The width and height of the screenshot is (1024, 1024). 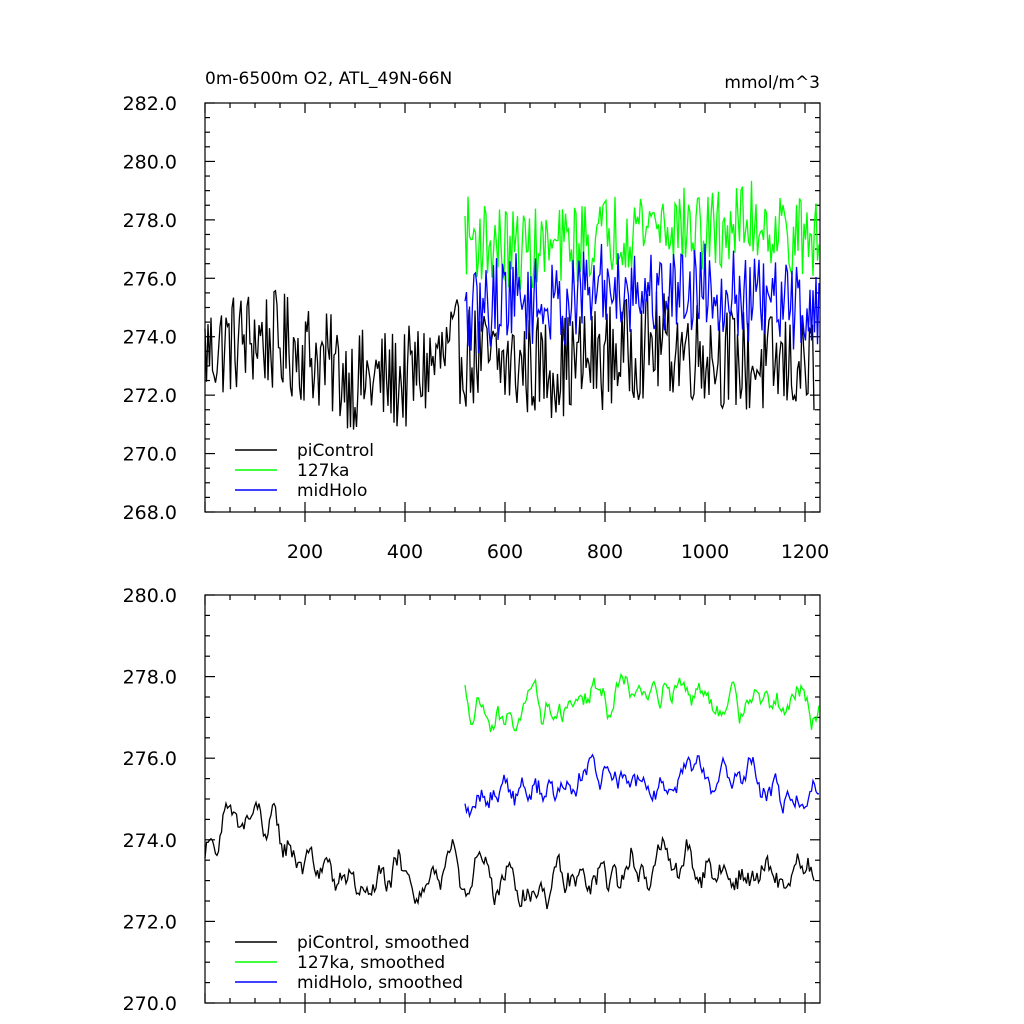 What do you see at coordinates (323, 471) in the screenshot?
I see `legend-label: 127ka` at bounding box center [323, 471].